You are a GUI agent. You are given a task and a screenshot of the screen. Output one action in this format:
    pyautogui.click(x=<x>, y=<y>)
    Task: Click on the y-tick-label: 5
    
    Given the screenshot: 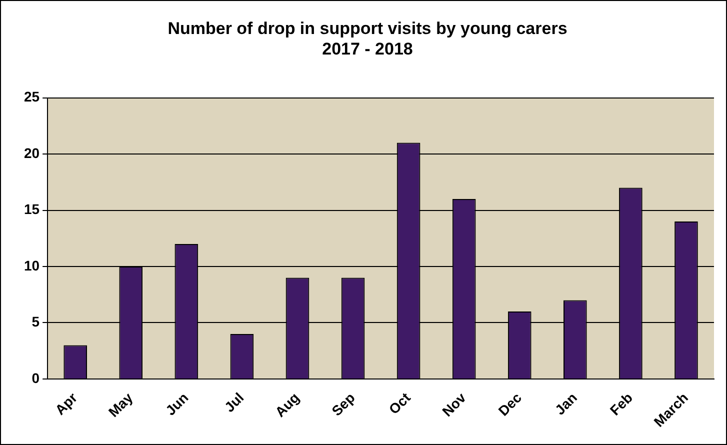 What is the action you would take?
    pyautogui.click(x=36, y=322)
    